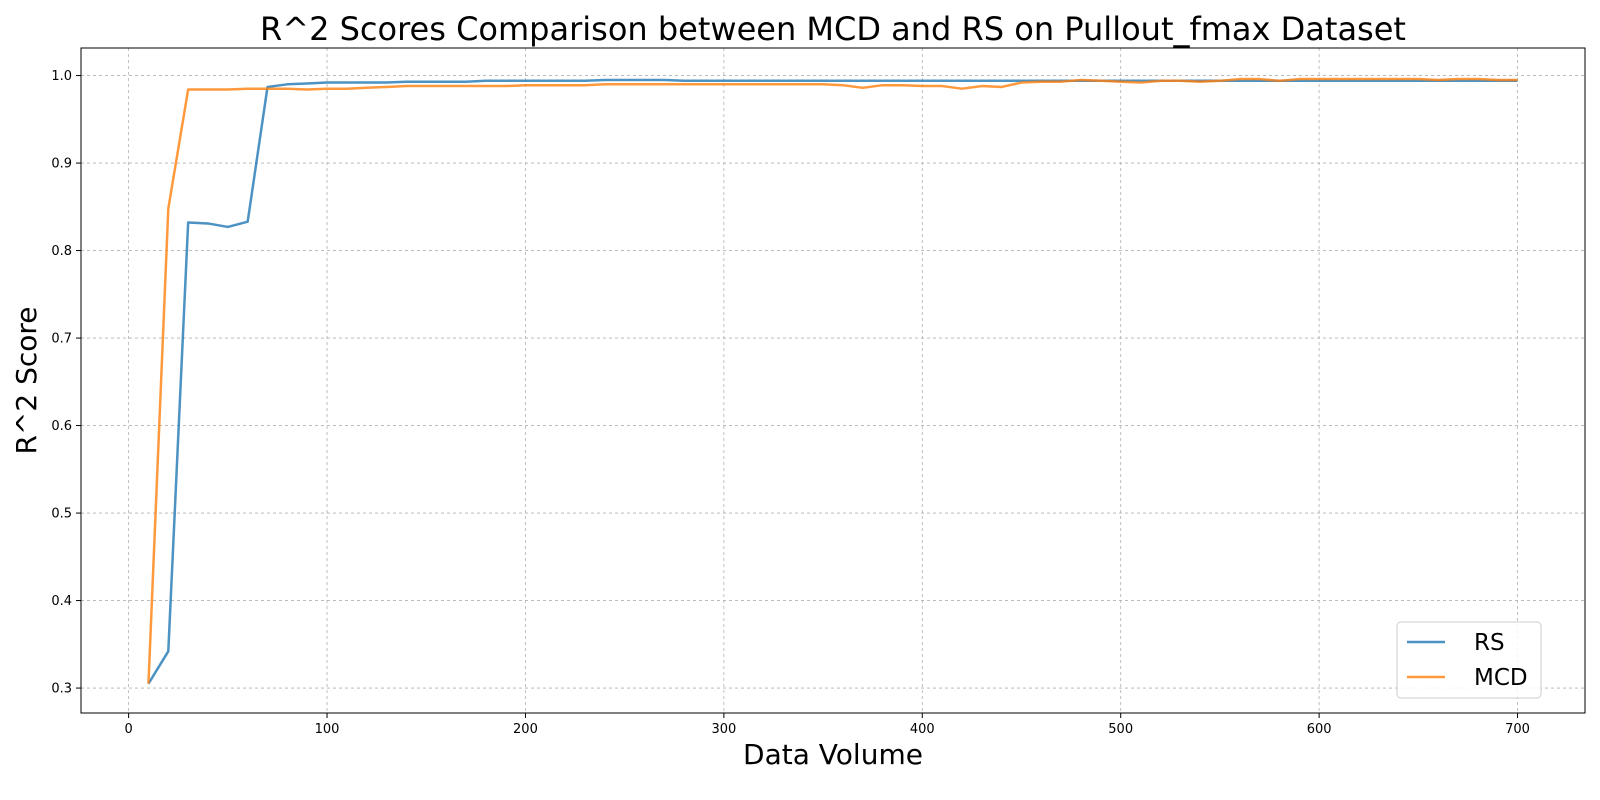 The image size is (1600, 800). Describe the element at coordinates (61, 514) in the screenshot. I see `y-tick-label: 0.5` at that location.